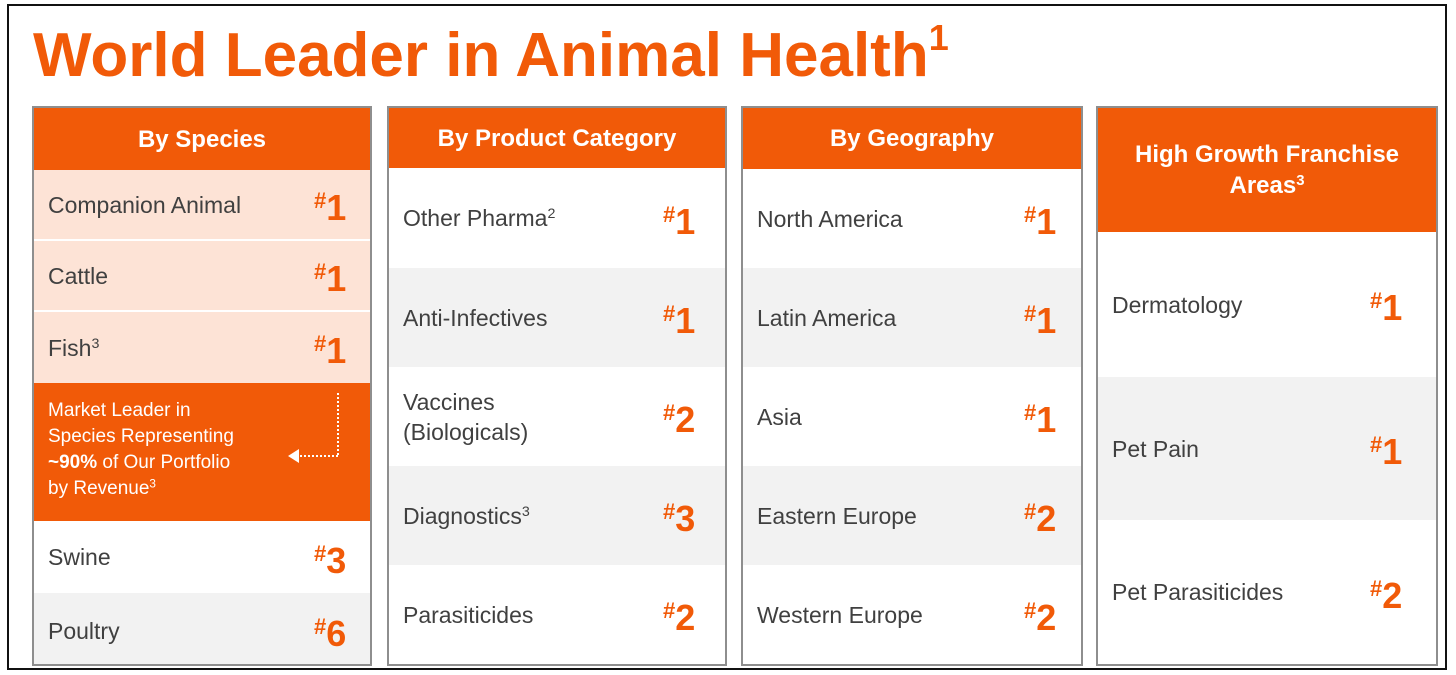 The width and height of the screenshot is (1456, 675). What do you see at coordinates (551, 214) in the screenshot?
I see `footnote-marker: 2` at bounding box center [551, 214].